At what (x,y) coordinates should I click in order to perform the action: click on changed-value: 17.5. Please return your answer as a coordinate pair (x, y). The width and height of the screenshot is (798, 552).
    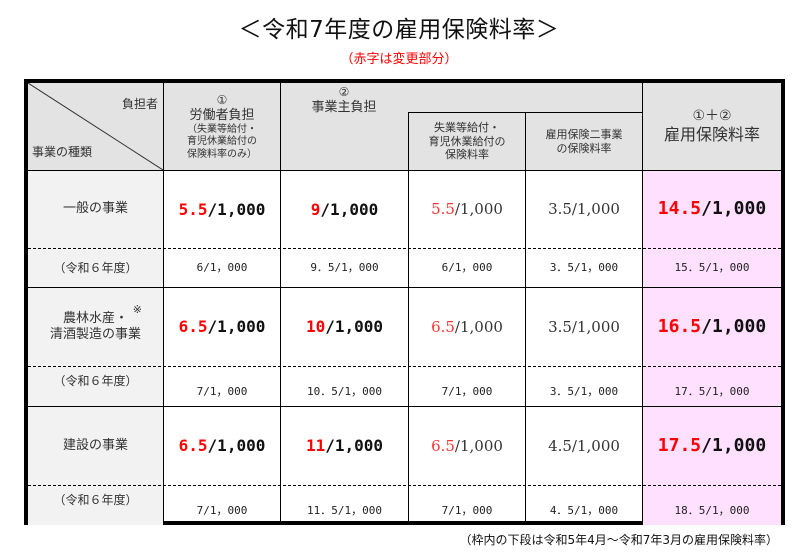
    Looking at the image, I should click on (679, 445).